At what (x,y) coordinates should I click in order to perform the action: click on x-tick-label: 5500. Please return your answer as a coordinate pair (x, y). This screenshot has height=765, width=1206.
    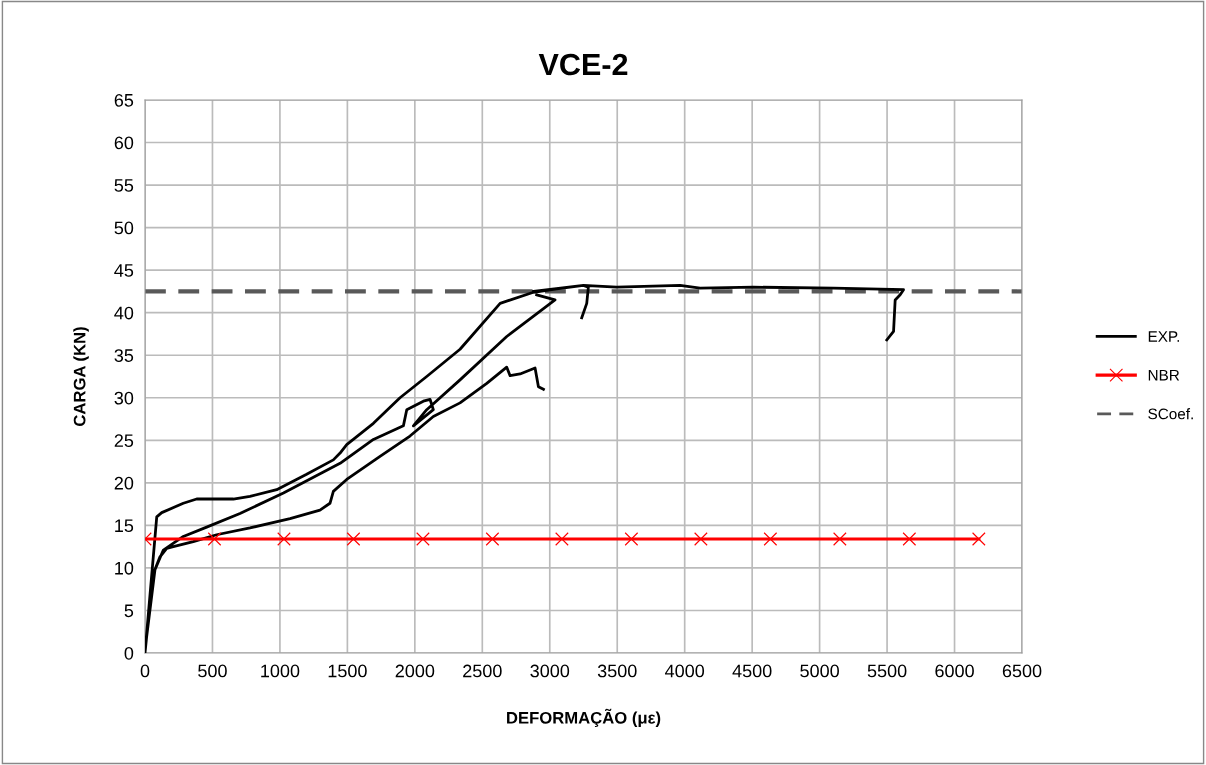
    Looking at the image, I should click on (887, 671).